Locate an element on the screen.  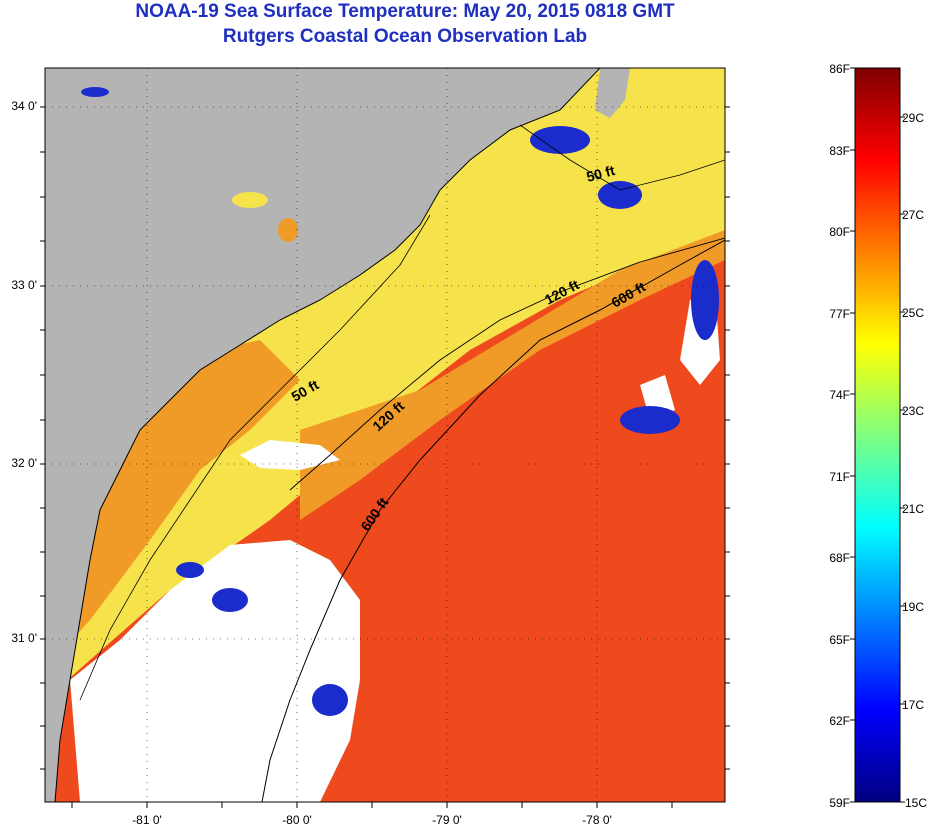
cloud-south is located at coordinates (215, 671).